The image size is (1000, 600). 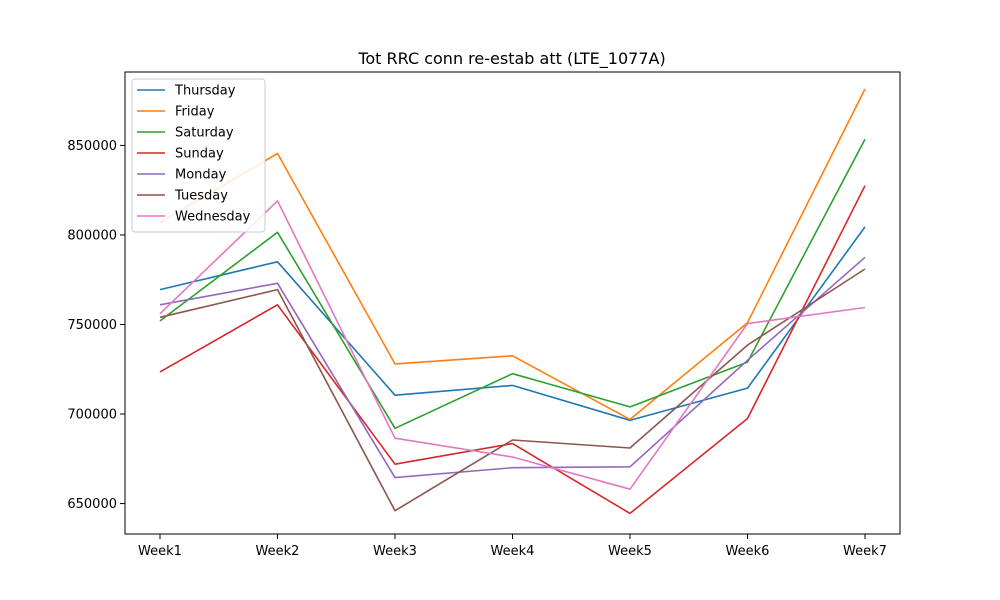 I want to click on x-tick-label: Week2, so click(x=278, y=551).